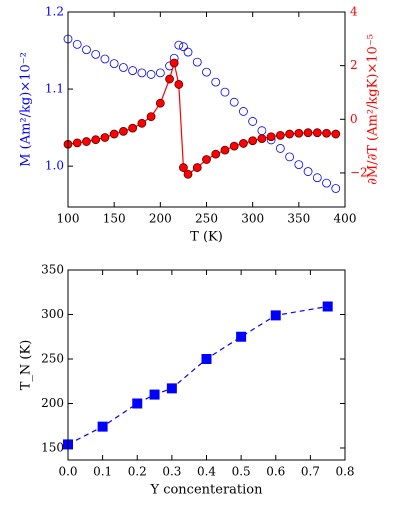  What do you see at coordinates (52, 314) in the screenshot?
I see `y-tick-label: 300` at bounding box center [52, 314].